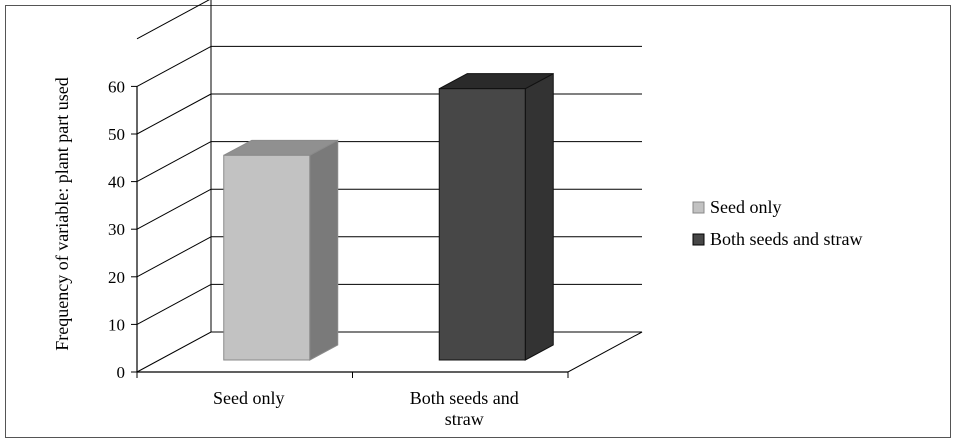 This screenshot has height=445, width=958. What do you see at coordinates (786, 239) in the screenshot?
I see `legend-label: Both seeds and straw` at bounding box center [786, 239].